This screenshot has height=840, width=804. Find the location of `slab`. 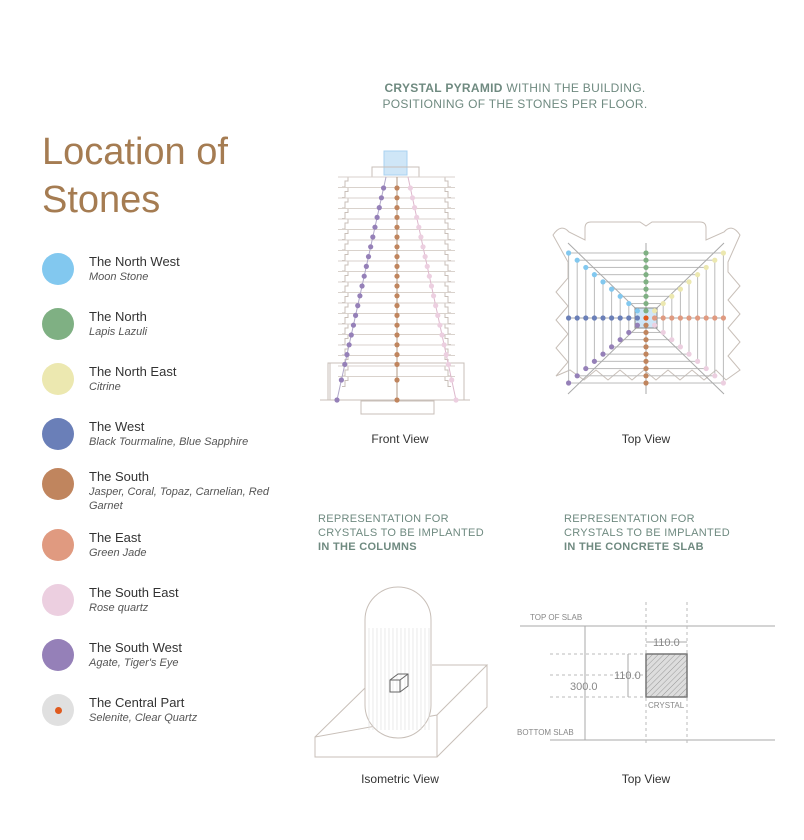

slab is located at coordinates (401, 711).